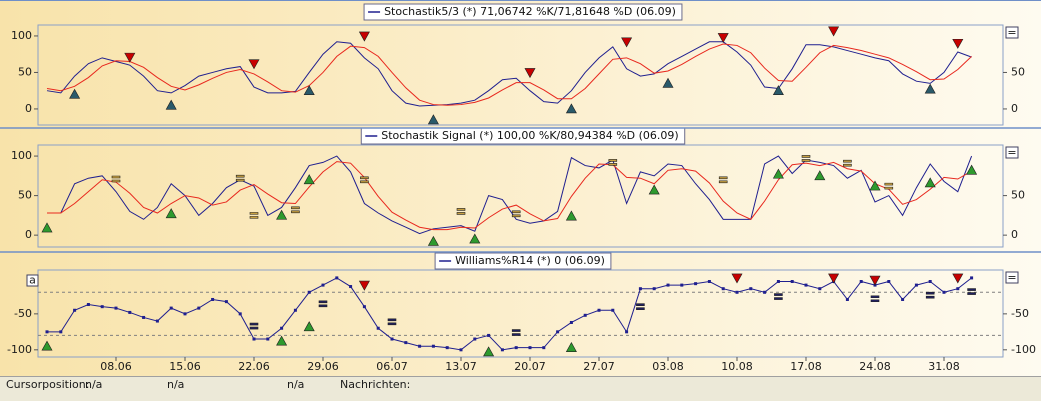 The height and width of the screenshot is (401, 1041). Describe the element at coordinates (1014, 108) in the screenshot. I see `y2-tick-label: 0` at that location.